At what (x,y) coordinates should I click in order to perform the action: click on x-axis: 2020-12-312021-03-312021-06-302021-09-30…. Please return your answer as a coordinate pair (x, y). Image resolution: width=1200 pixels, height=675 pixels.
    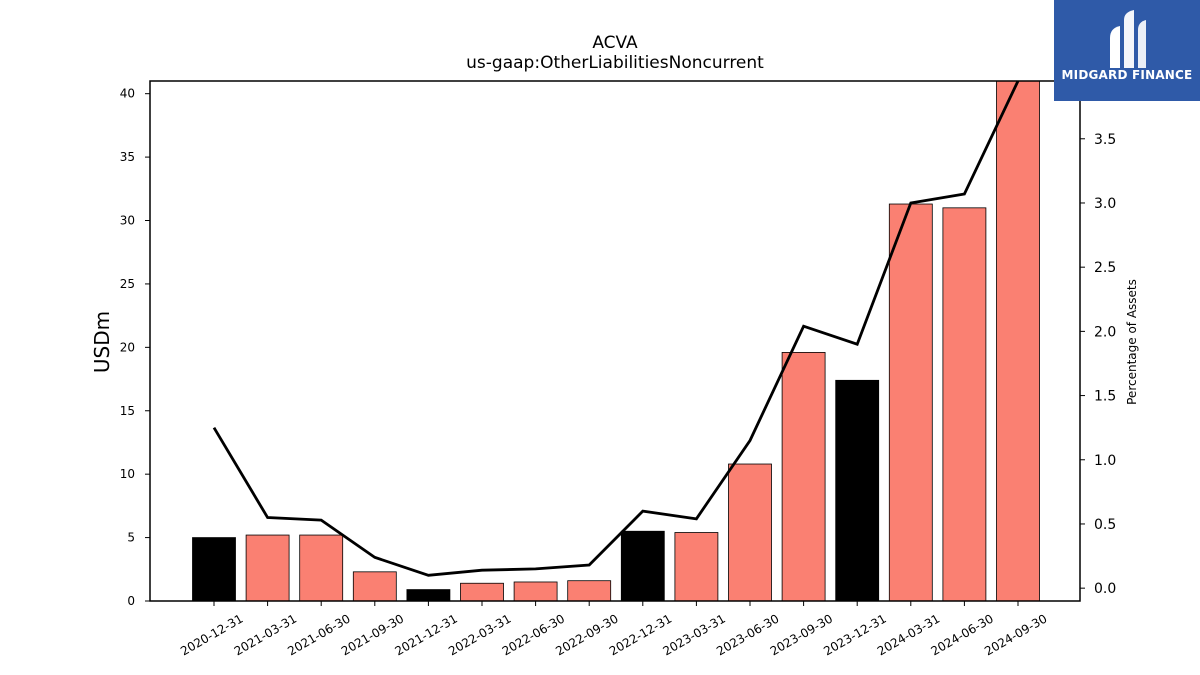
    Looking at the image, I should click on (614, 629).